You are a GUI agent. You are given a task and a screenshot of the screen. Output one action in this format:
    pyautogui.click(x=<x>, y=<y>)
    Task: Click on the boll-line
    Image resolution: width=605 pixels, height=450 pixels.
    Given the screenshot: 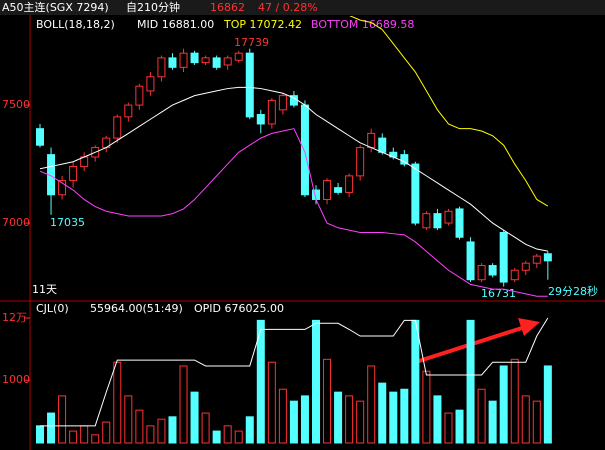 What is the action you would take?
    pyautogui.click(x=449, y=111)
    